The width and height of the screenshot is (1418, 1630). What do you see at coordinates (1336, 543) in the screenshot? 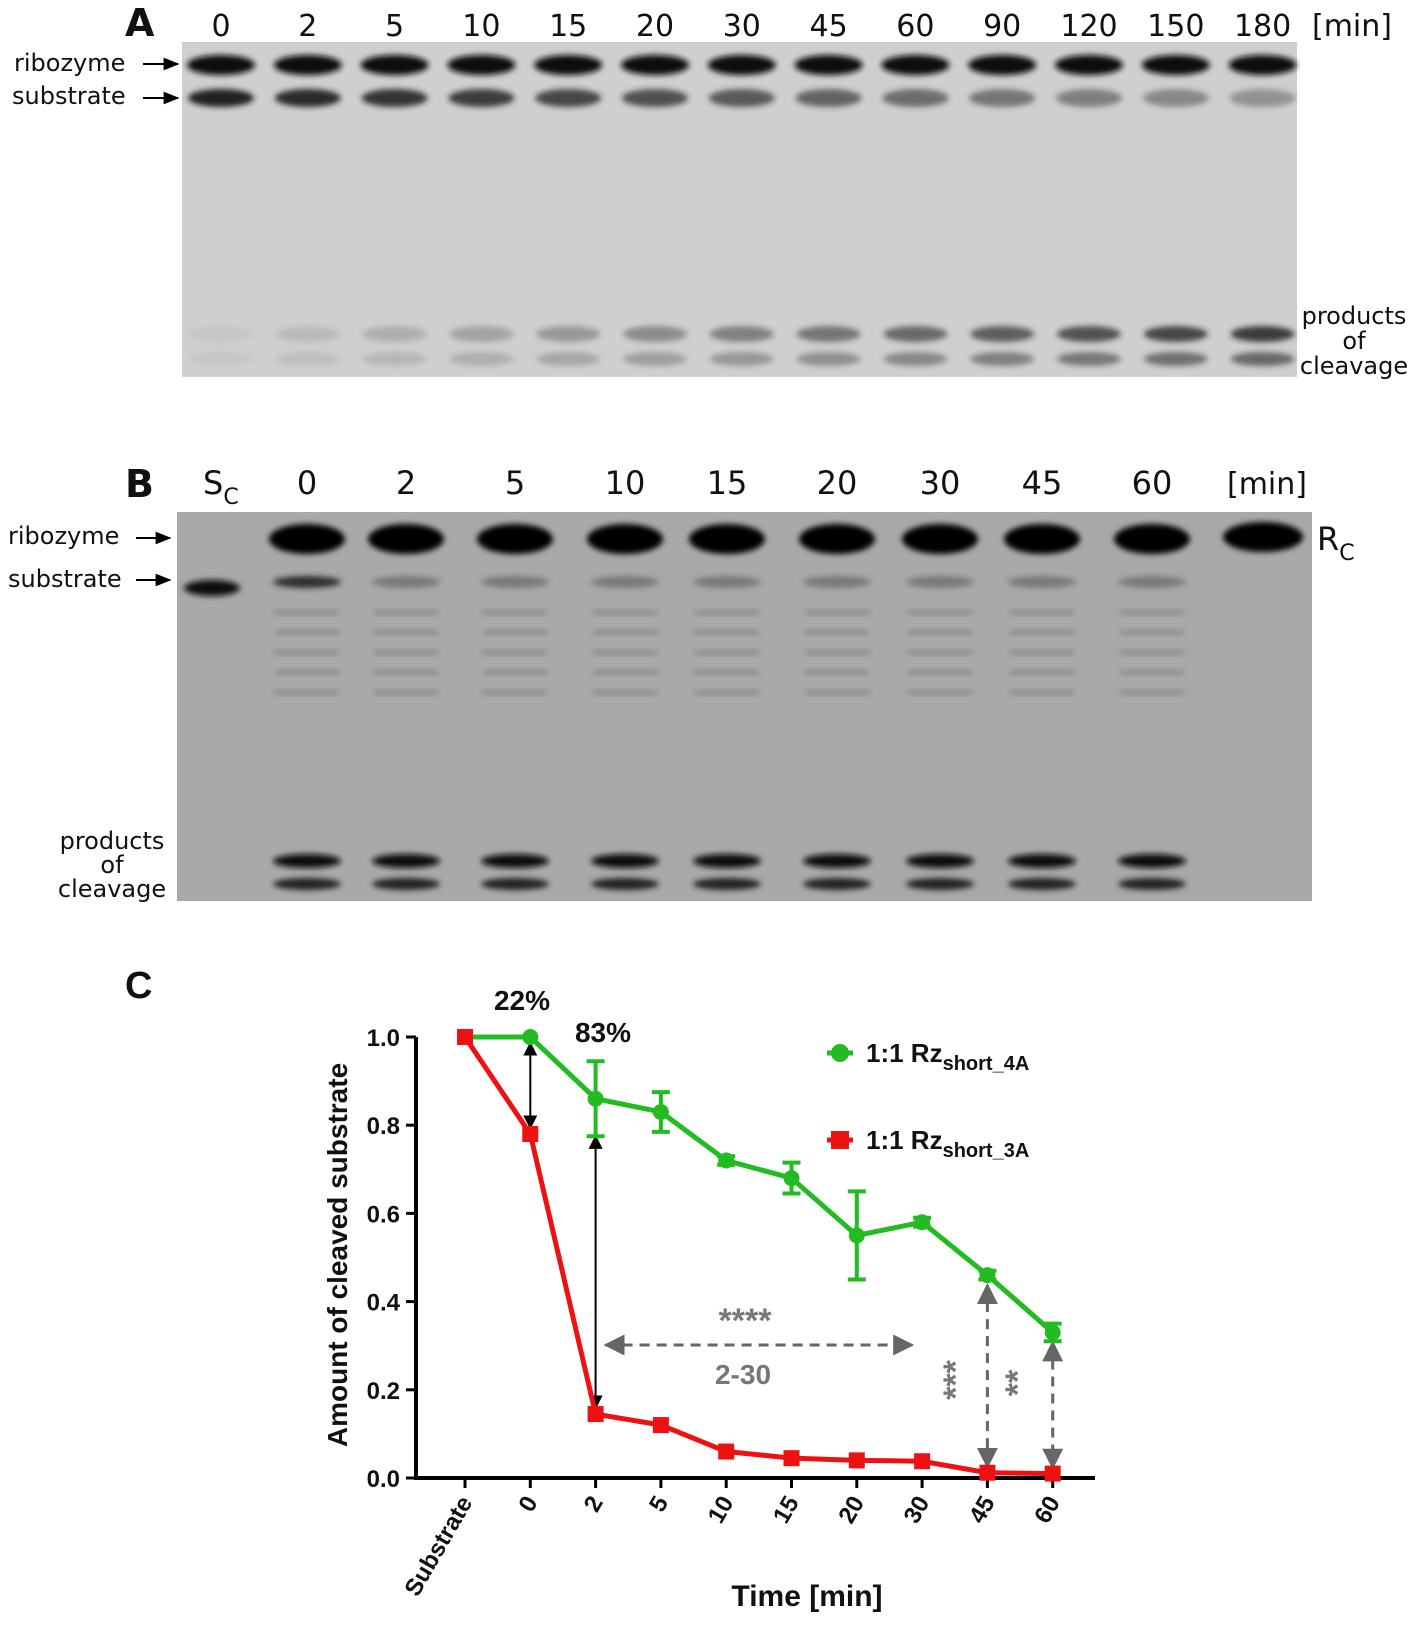
I see `lane-label: RC` at bounding box center [1336, 543].